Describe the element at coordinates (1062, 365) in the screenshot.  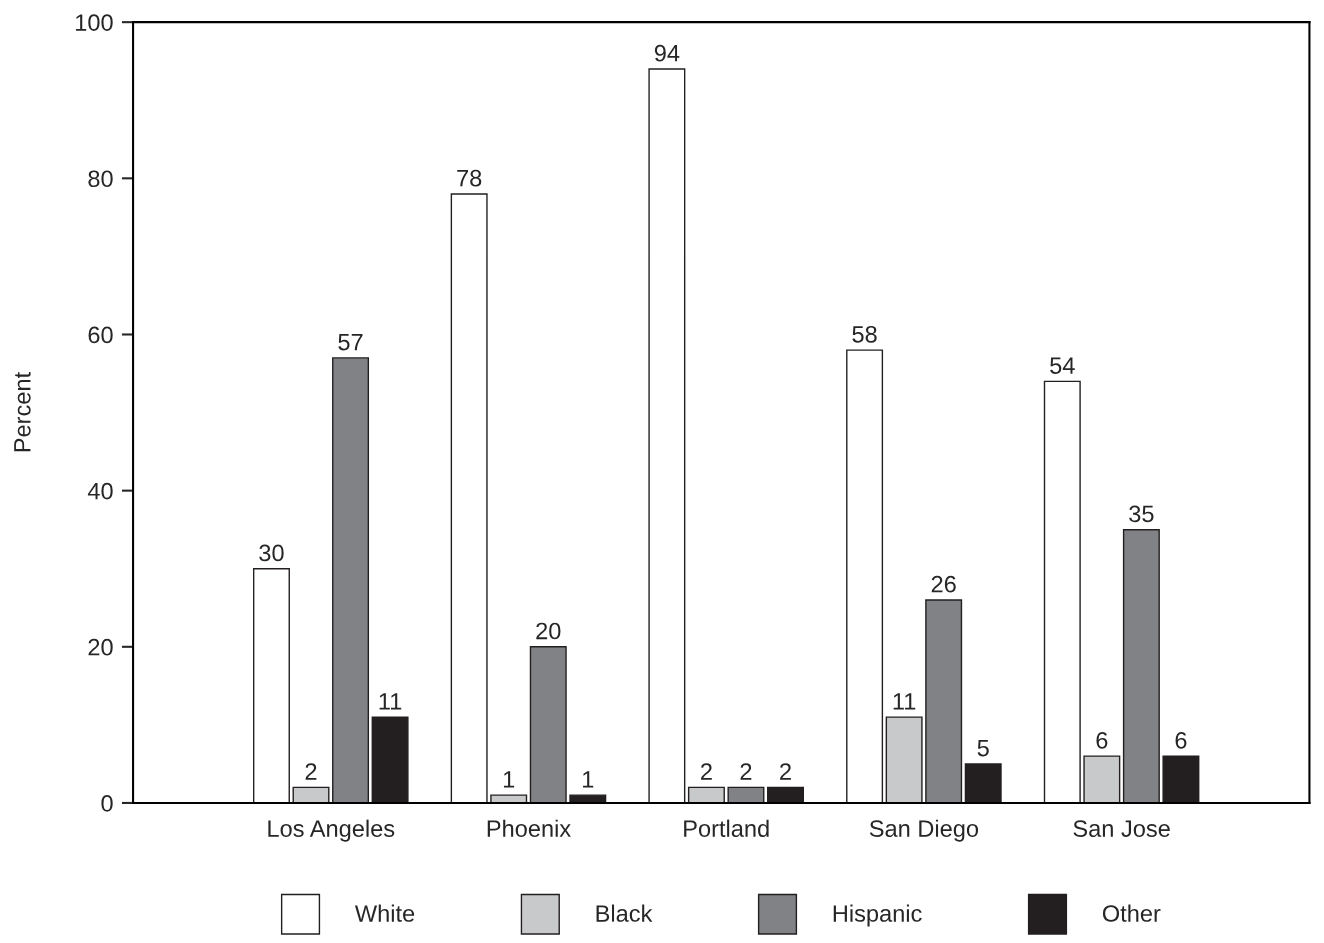
I see `data-label: 54` at that location.